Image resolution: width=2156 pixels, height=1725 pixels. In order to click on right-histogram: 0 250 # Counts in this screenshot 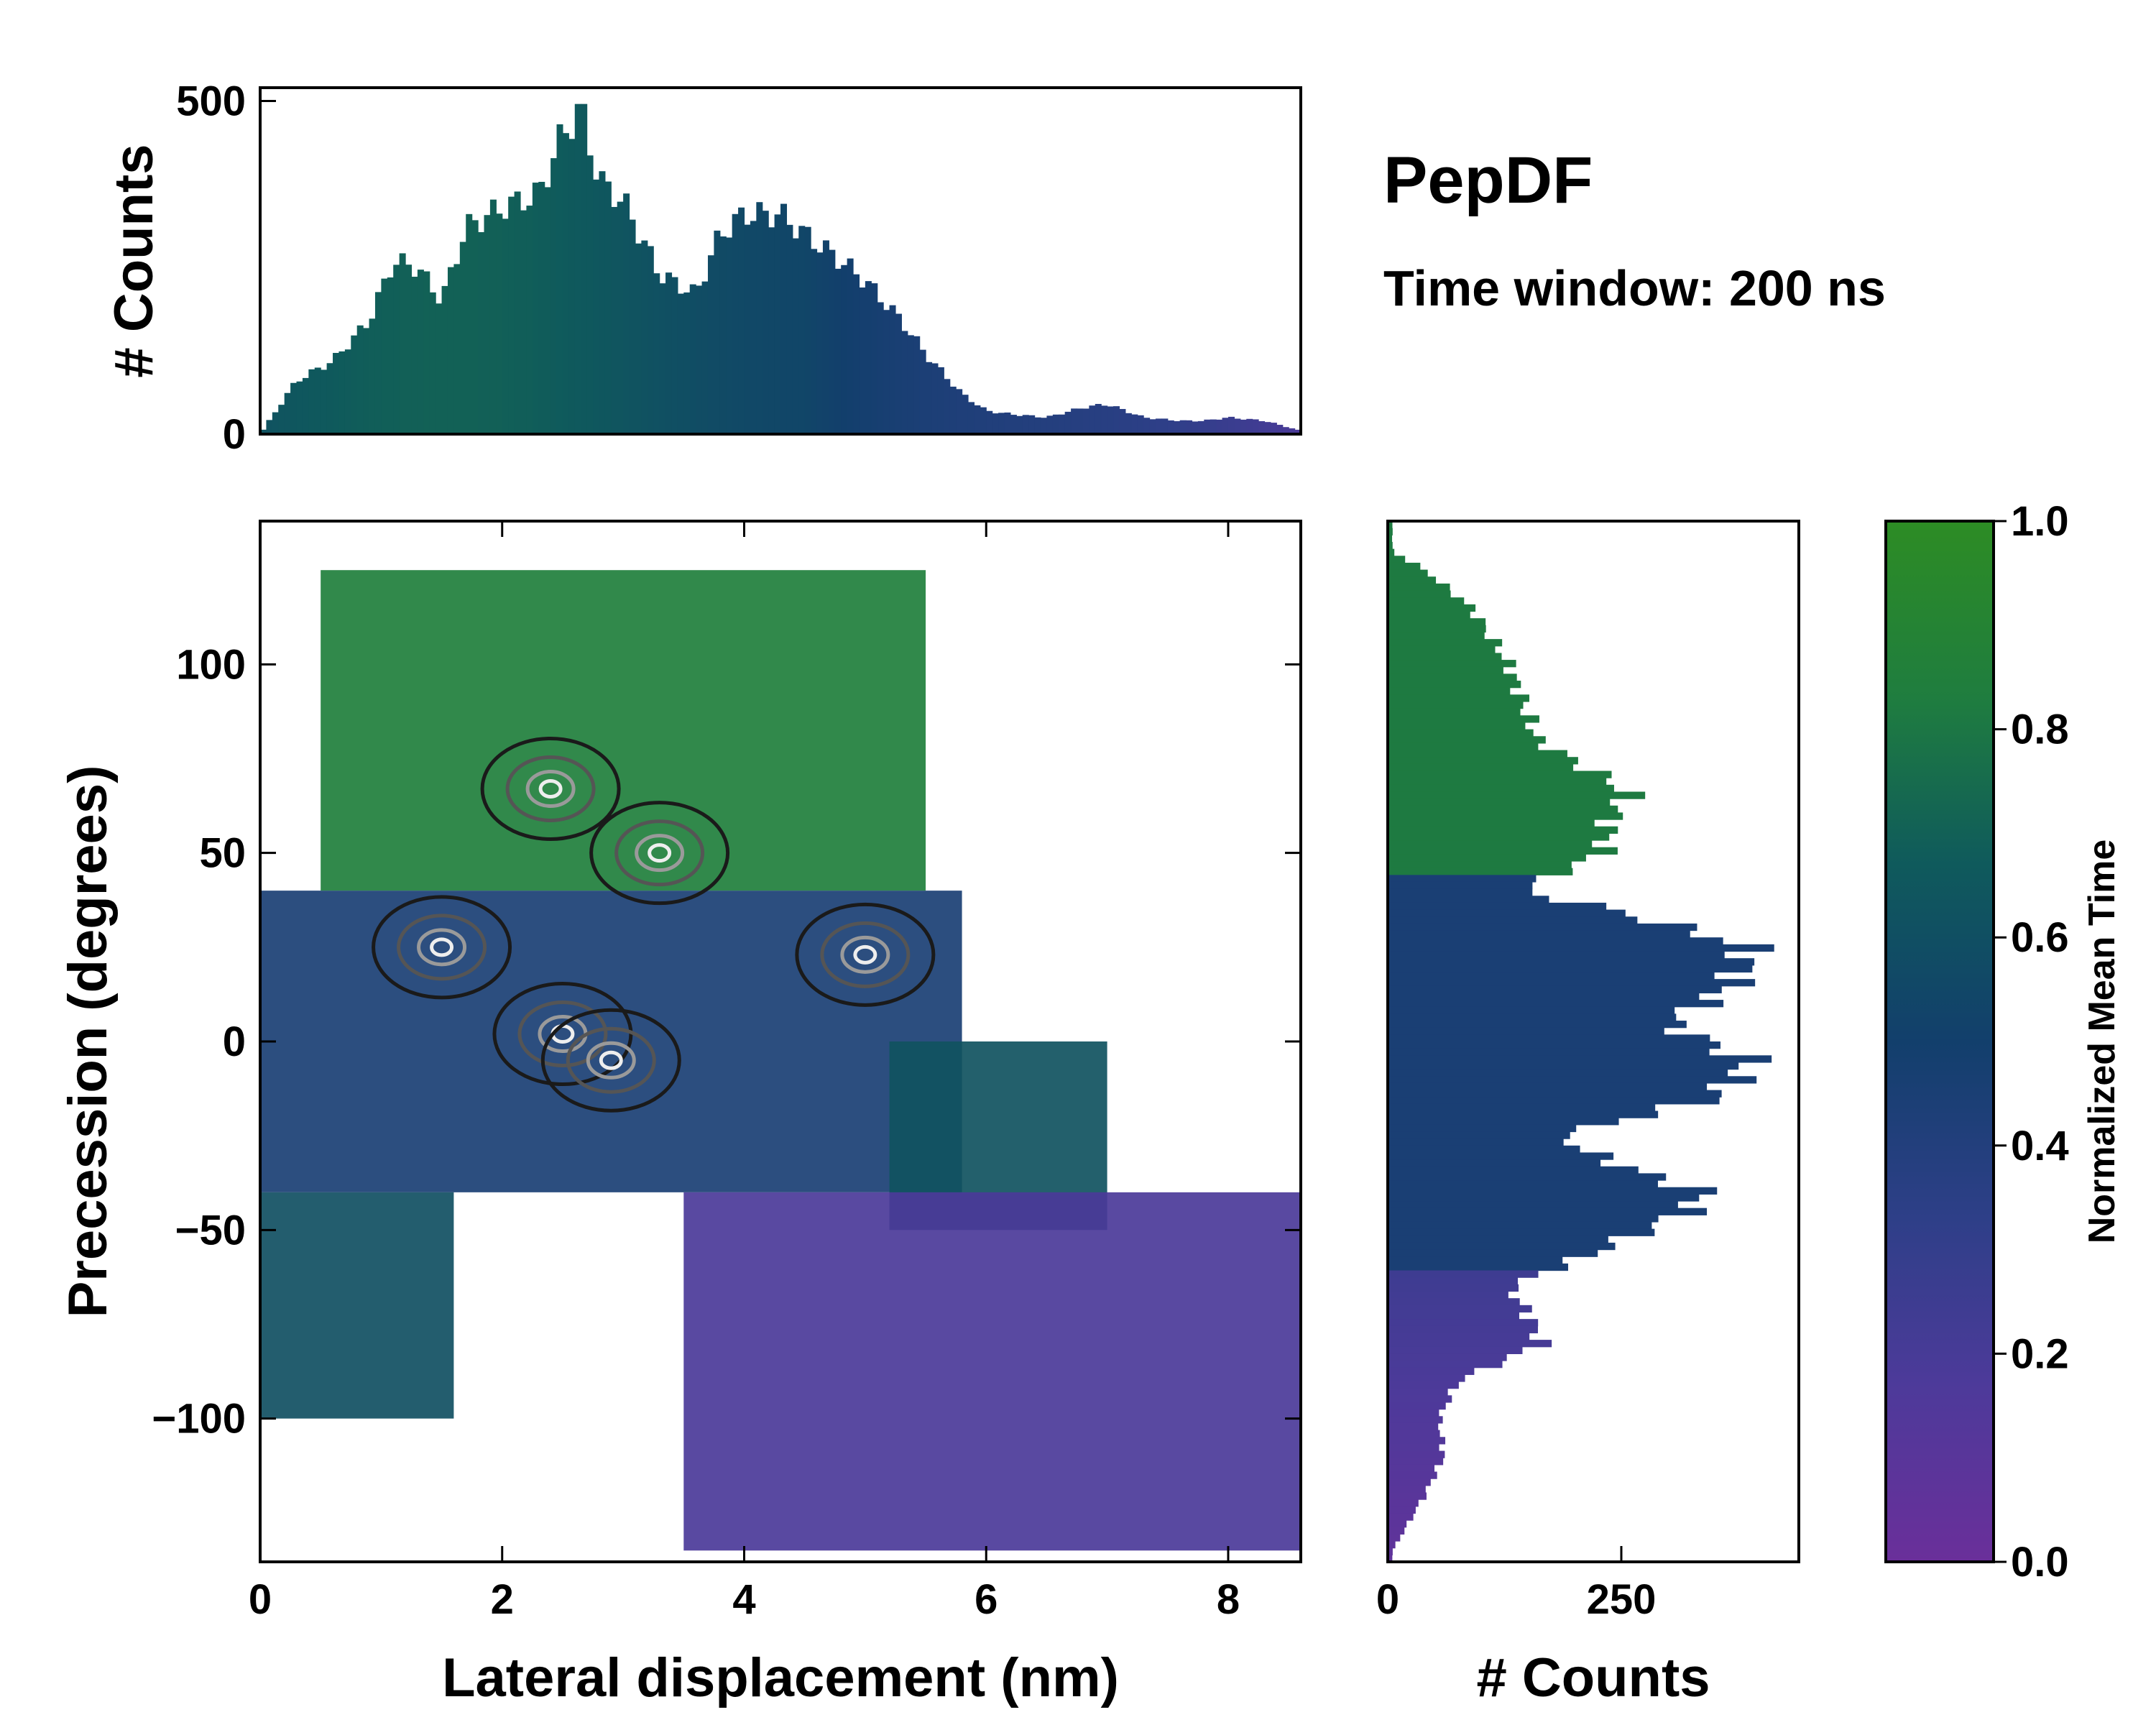, I will do `click(1588, 1114)`.